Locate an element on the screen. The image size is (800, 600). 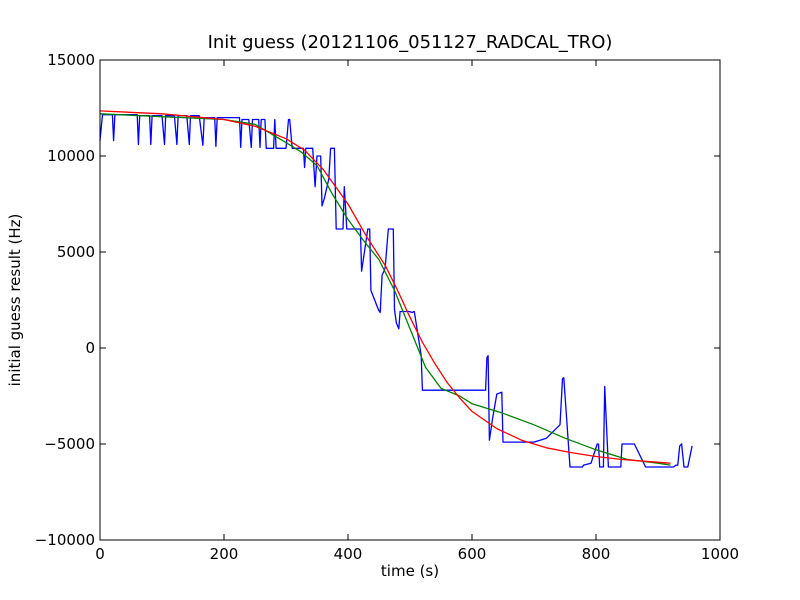
x-tick-label: 0 is located at coordinates (100, 554).